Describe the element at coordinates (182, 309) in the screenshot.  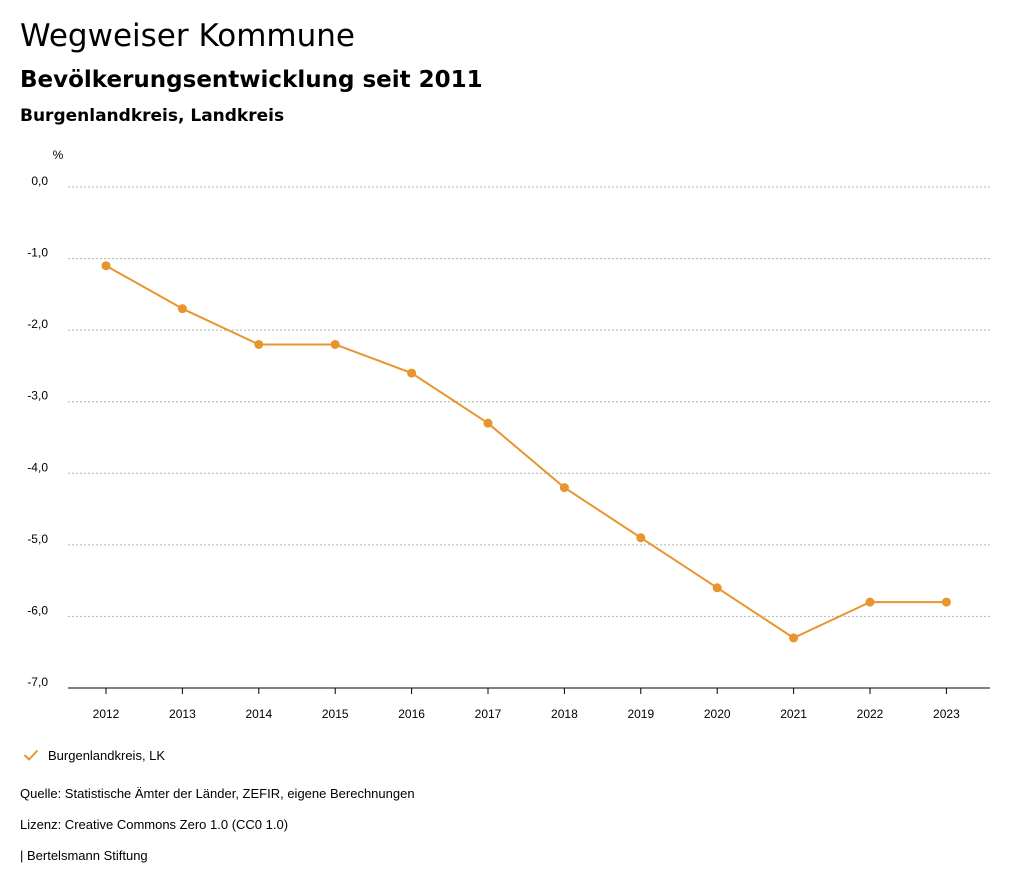
I see `data-point-2013` at that location.